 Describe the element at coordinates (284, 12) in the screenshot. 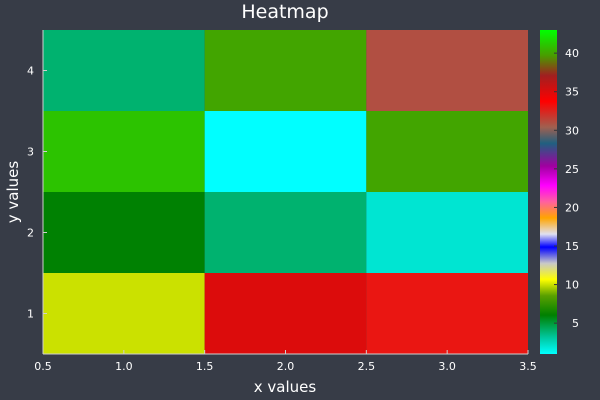

I see `chart-title: Heatmap` at that location.